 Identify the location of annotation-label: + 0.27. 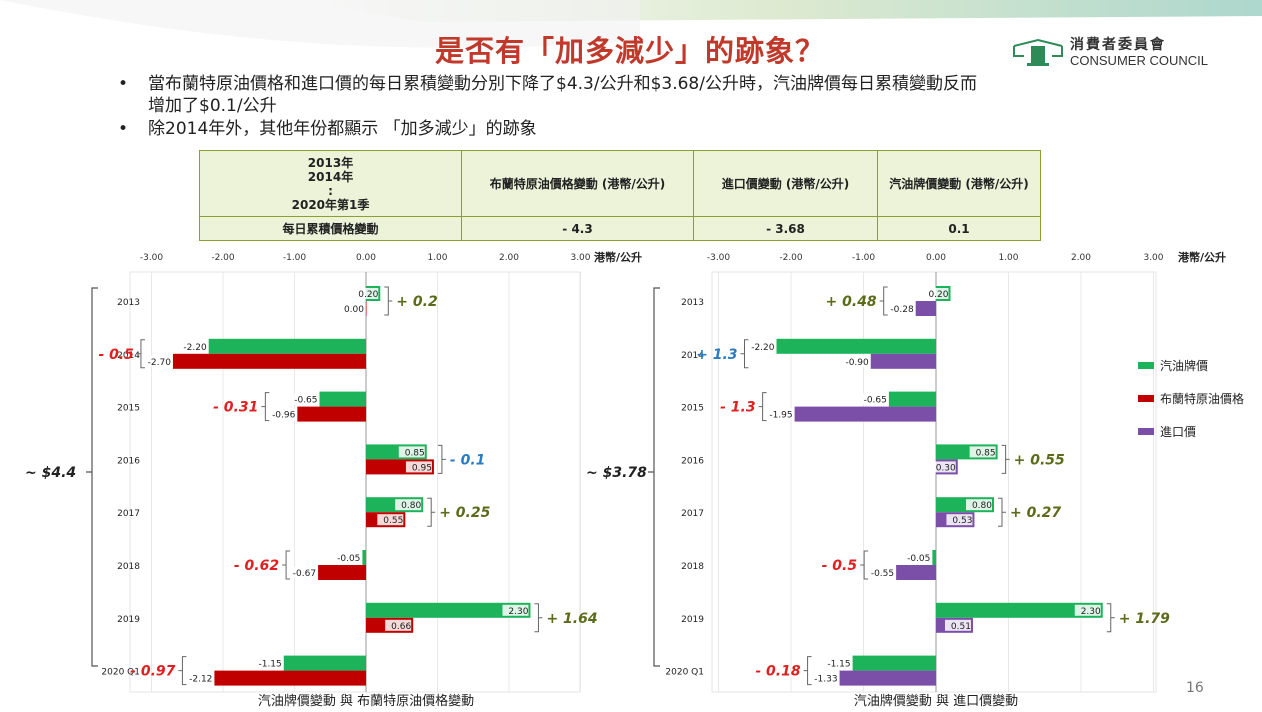
(1035, 513).